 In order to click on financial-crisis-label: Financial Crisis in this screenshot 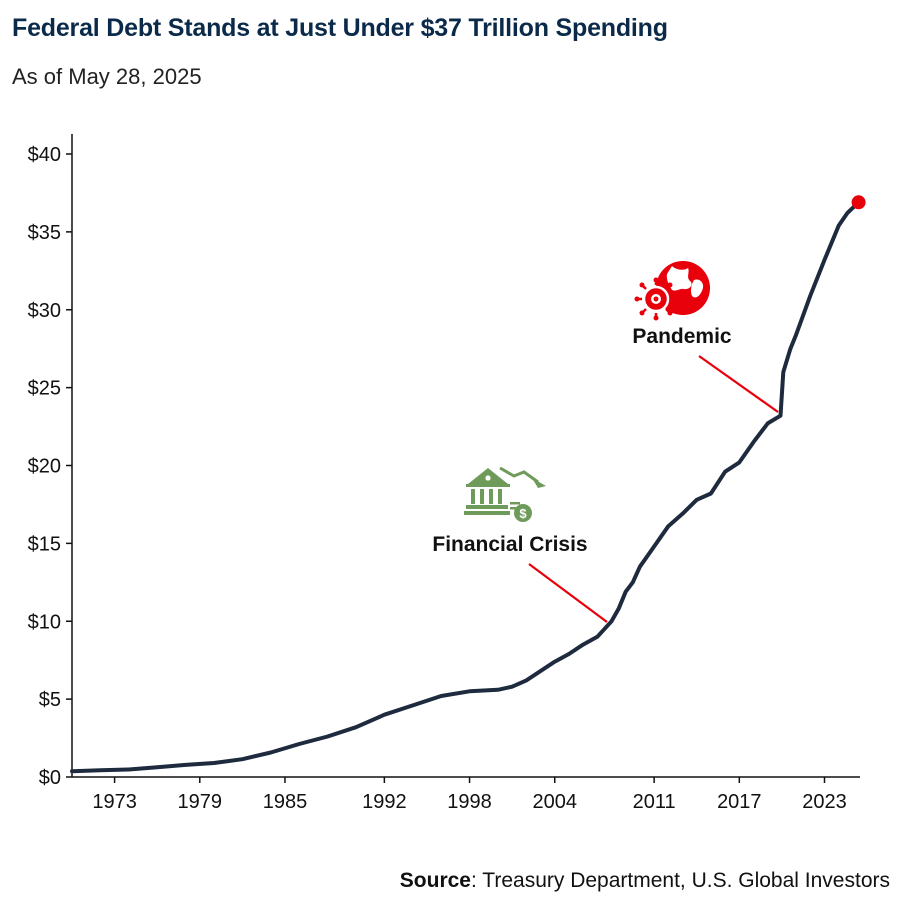, I will do `click(509, 544)`.